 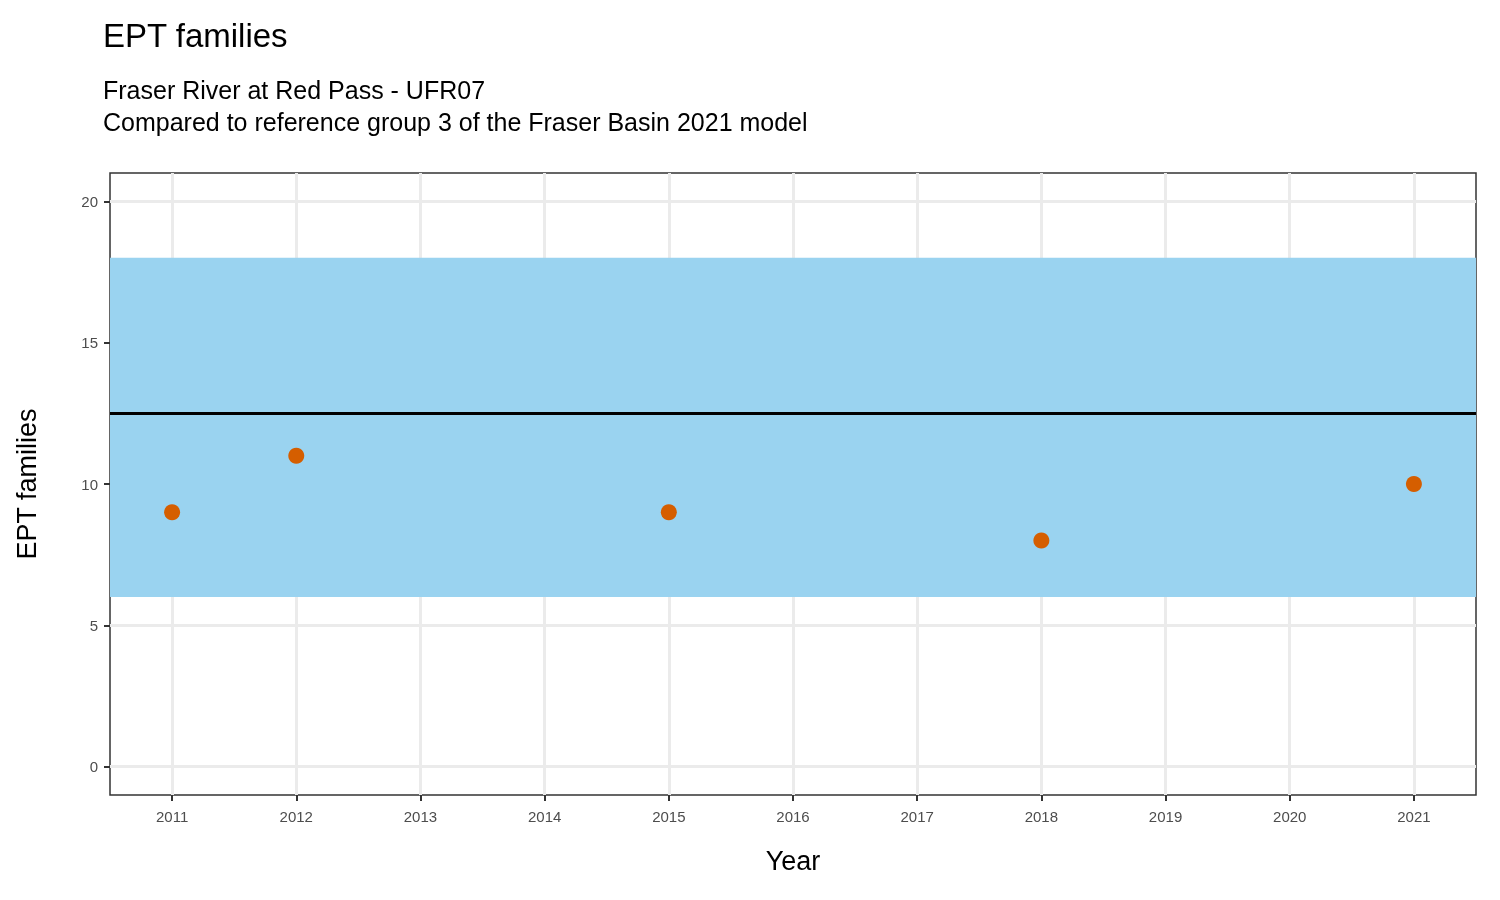 What do you see at coordinates (793, 816) in the screenshot?
I see `x-tick-label: 2016` at bounding box center [793, 816].